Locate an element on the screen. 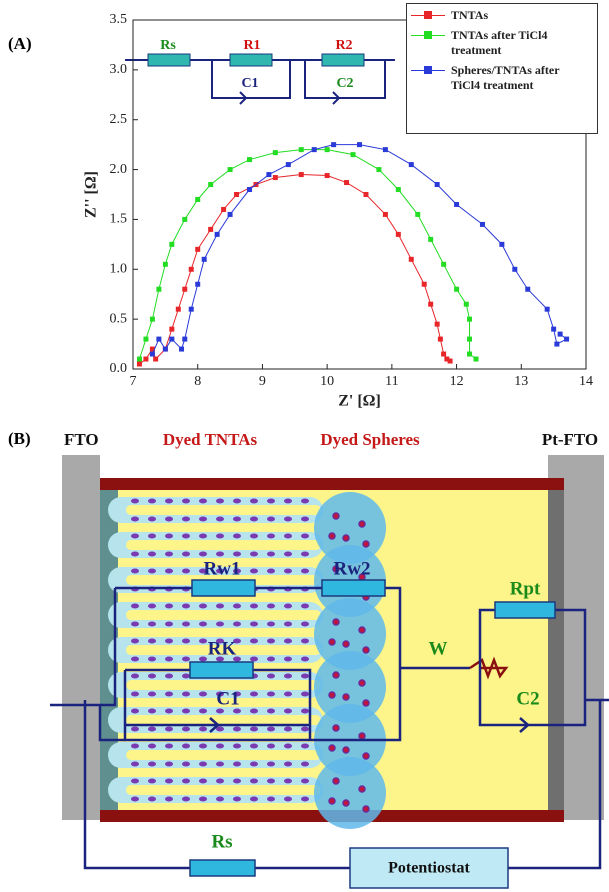  warburg-element is located at coordinates (489, 668).